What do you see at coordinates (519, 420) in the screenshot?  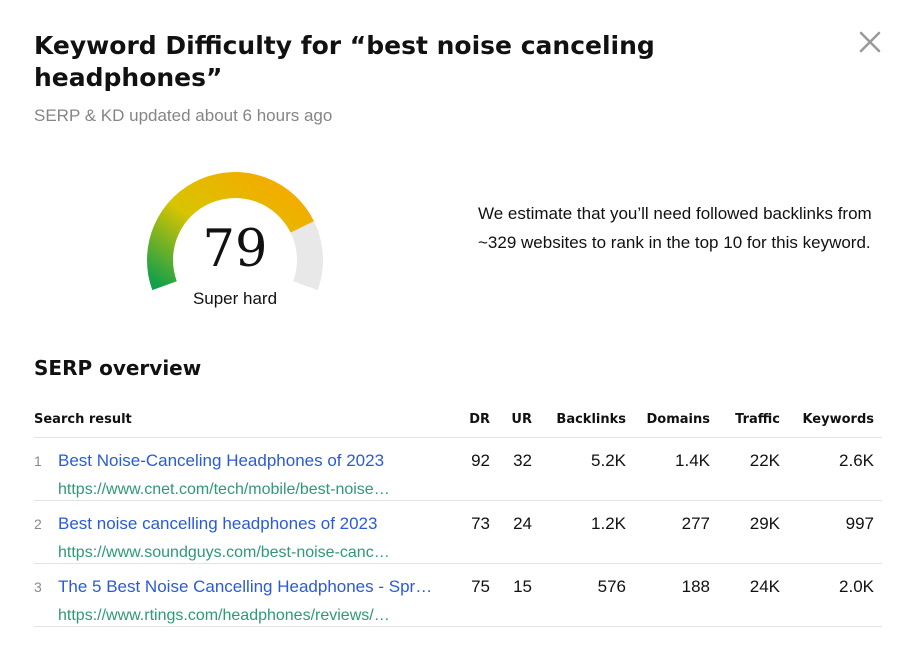 I see `column-ur: UR` at bounding box center [519, 420].